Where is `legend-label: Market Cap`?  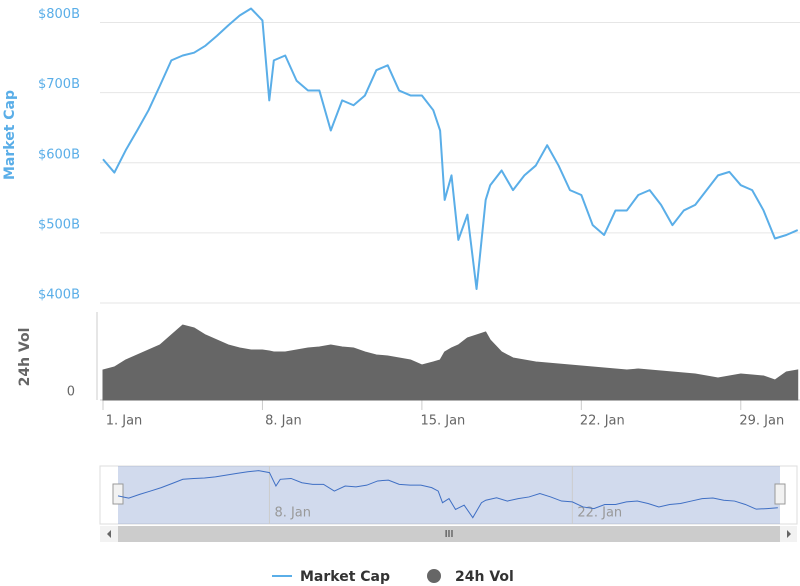 legend-label: Market Cap is located at coordinates (345, 577).